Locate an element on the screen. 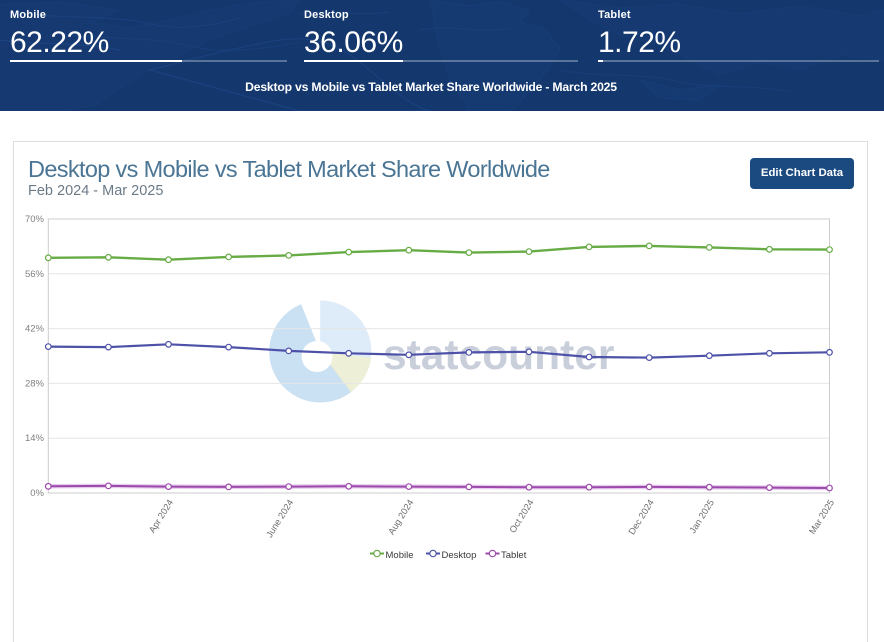 This screenshot has height=642, width=884. svg-text: 70% is located at coordinates (35, 219).